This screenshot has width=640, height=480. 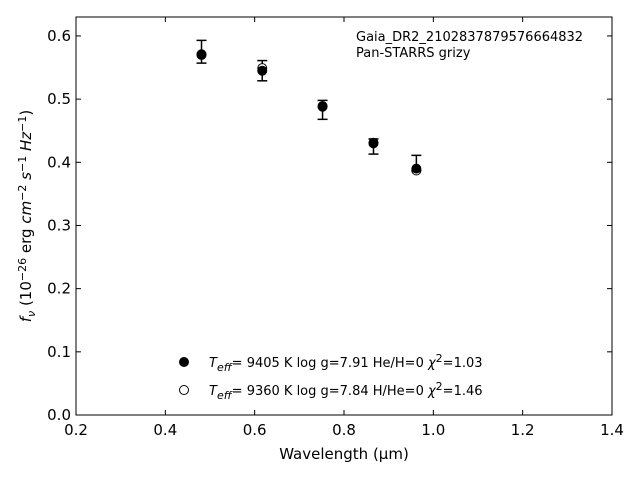 What do you see at coordinates (344, 430) in the screenshot?
I see `x-tick-label: 0.8` at bounding box center [344, 430].